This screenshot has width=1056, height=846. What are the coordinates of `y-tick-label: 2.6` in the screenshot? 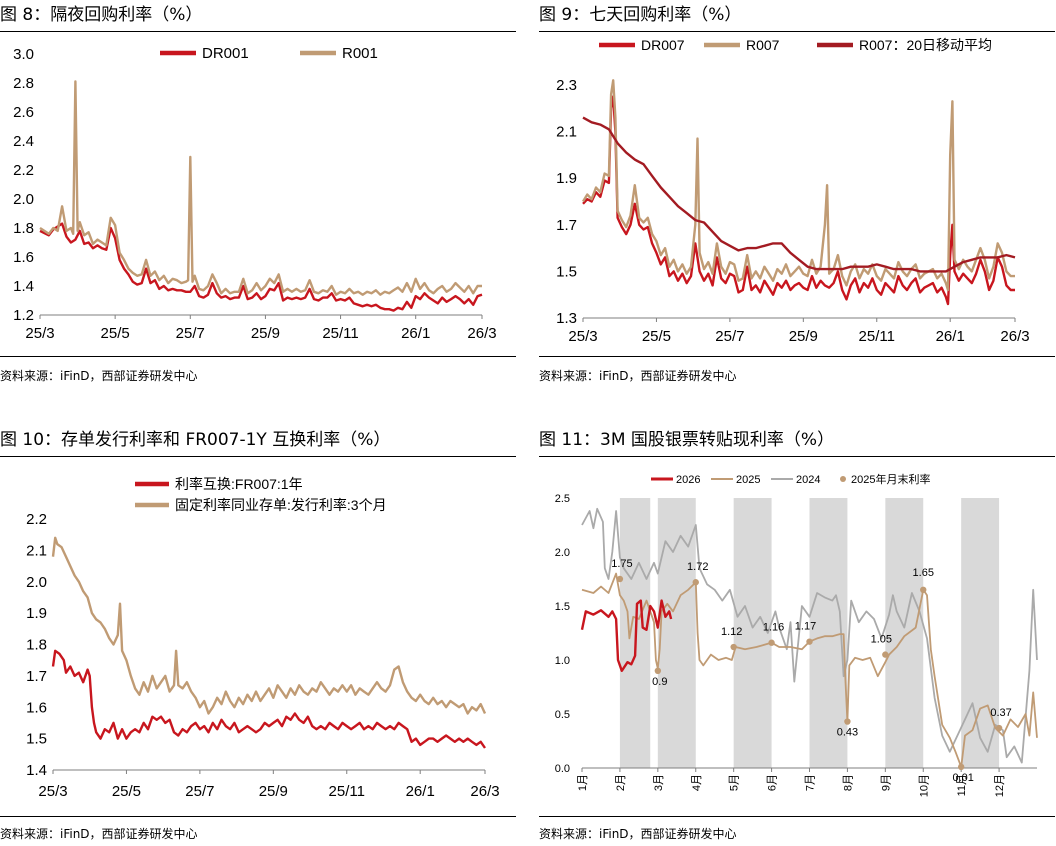 It's located at (23, 112).